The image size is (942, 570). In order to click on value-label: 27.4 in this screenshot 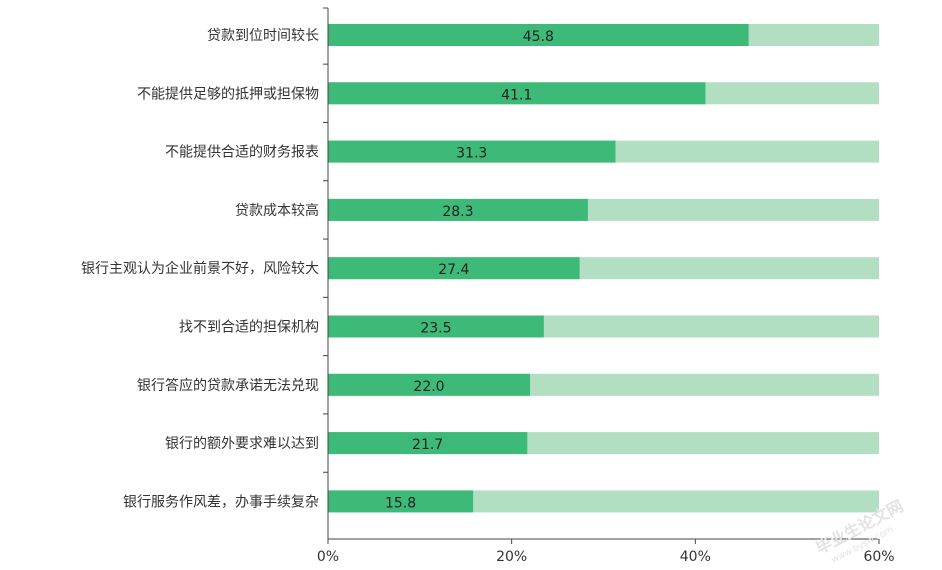, I will do `click(453, 270)`.